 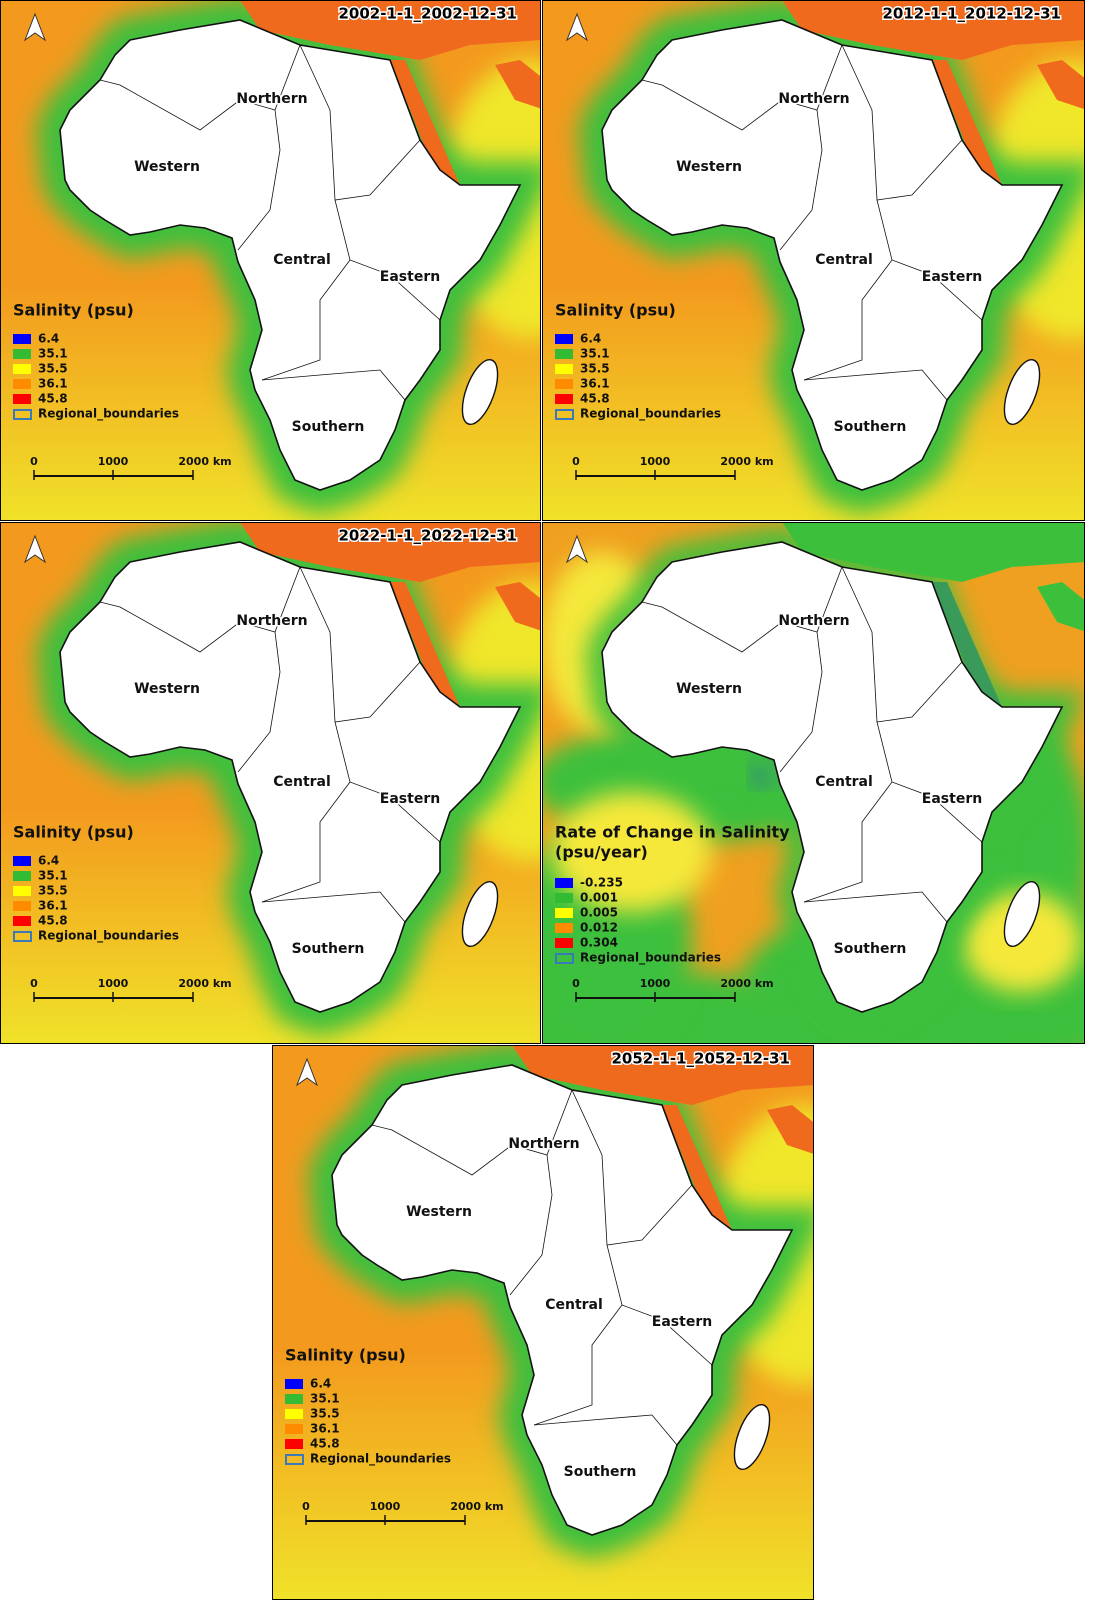 I want to click on panel-title: 2012-1-1_2012-12-31, so click(x=971, y=14).